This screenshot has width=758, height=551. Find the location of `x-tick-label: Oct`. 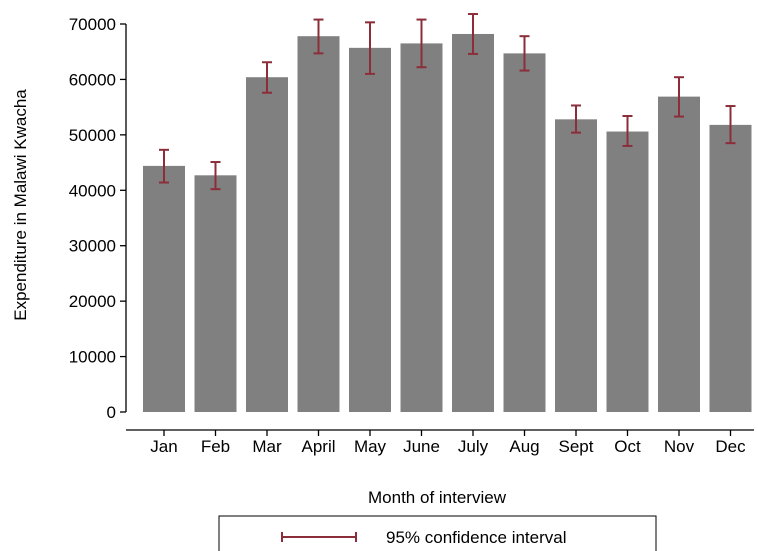

x-tick-label: Oct is located at coordinates (627, 446).